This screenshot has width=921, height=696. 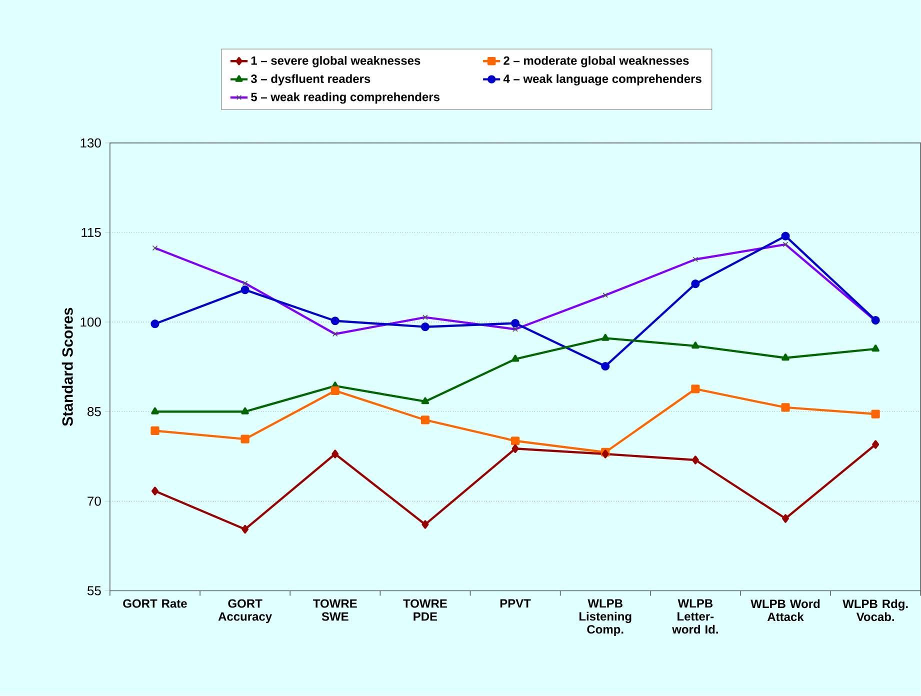 What do you see at coordinates (695, 616) in the screenshot?
I see `x-tick-label: WLPB Letter-word Id.` at bounding box center [695, 616].